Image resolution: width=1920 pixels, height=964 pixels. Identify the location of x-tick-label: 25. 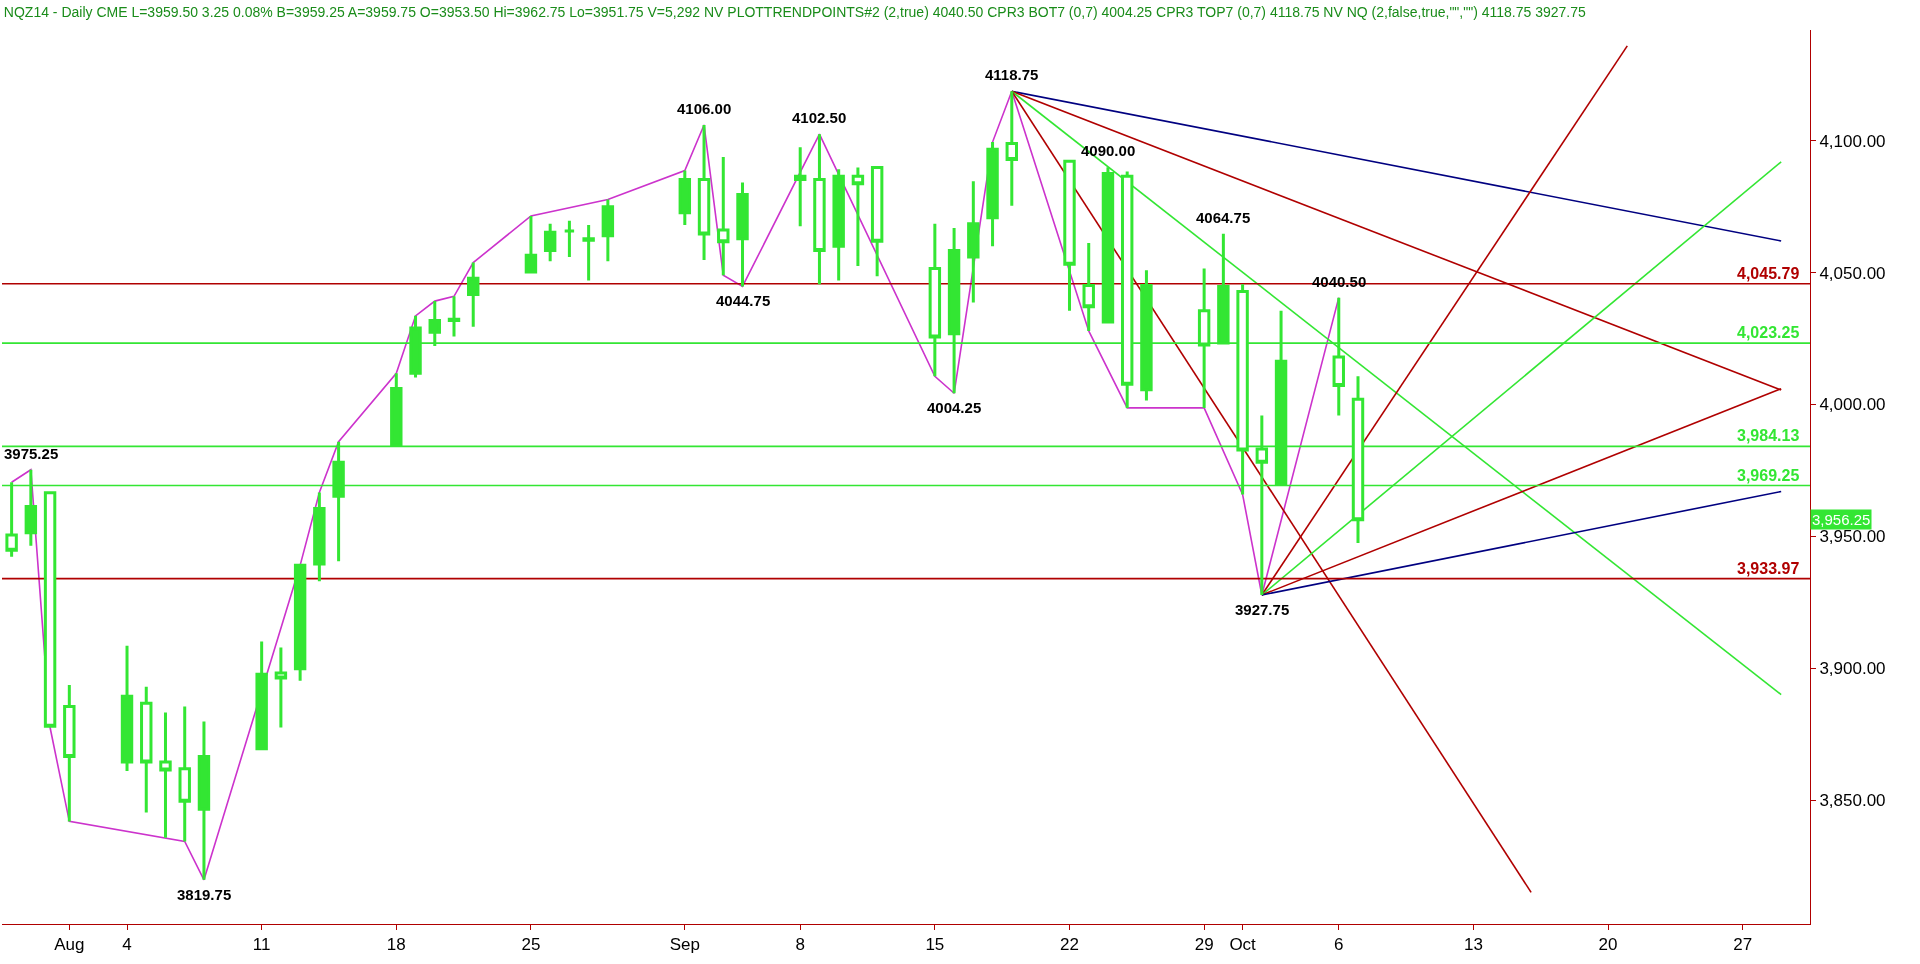
(531, 945).